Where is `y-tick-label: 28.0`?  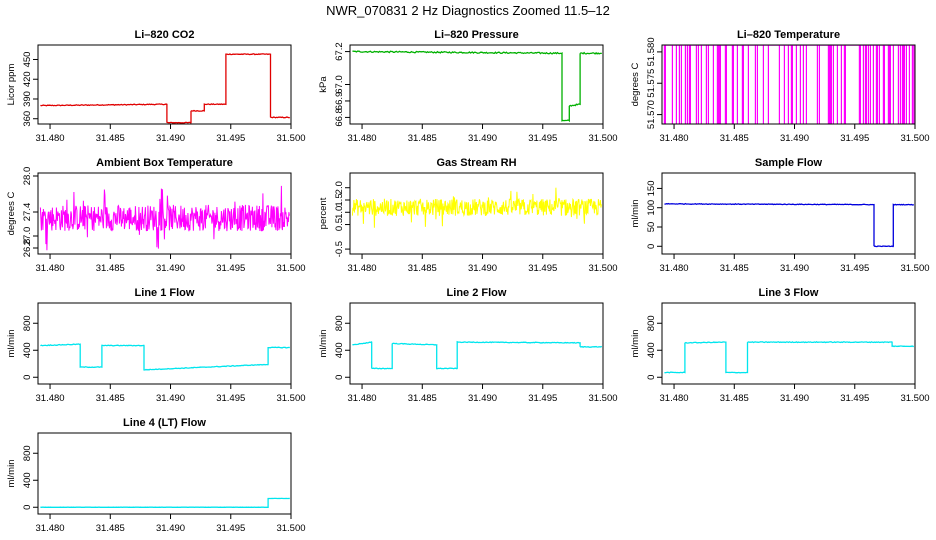 y-tick-label: 28.0 is located at coordinates (27, 176).